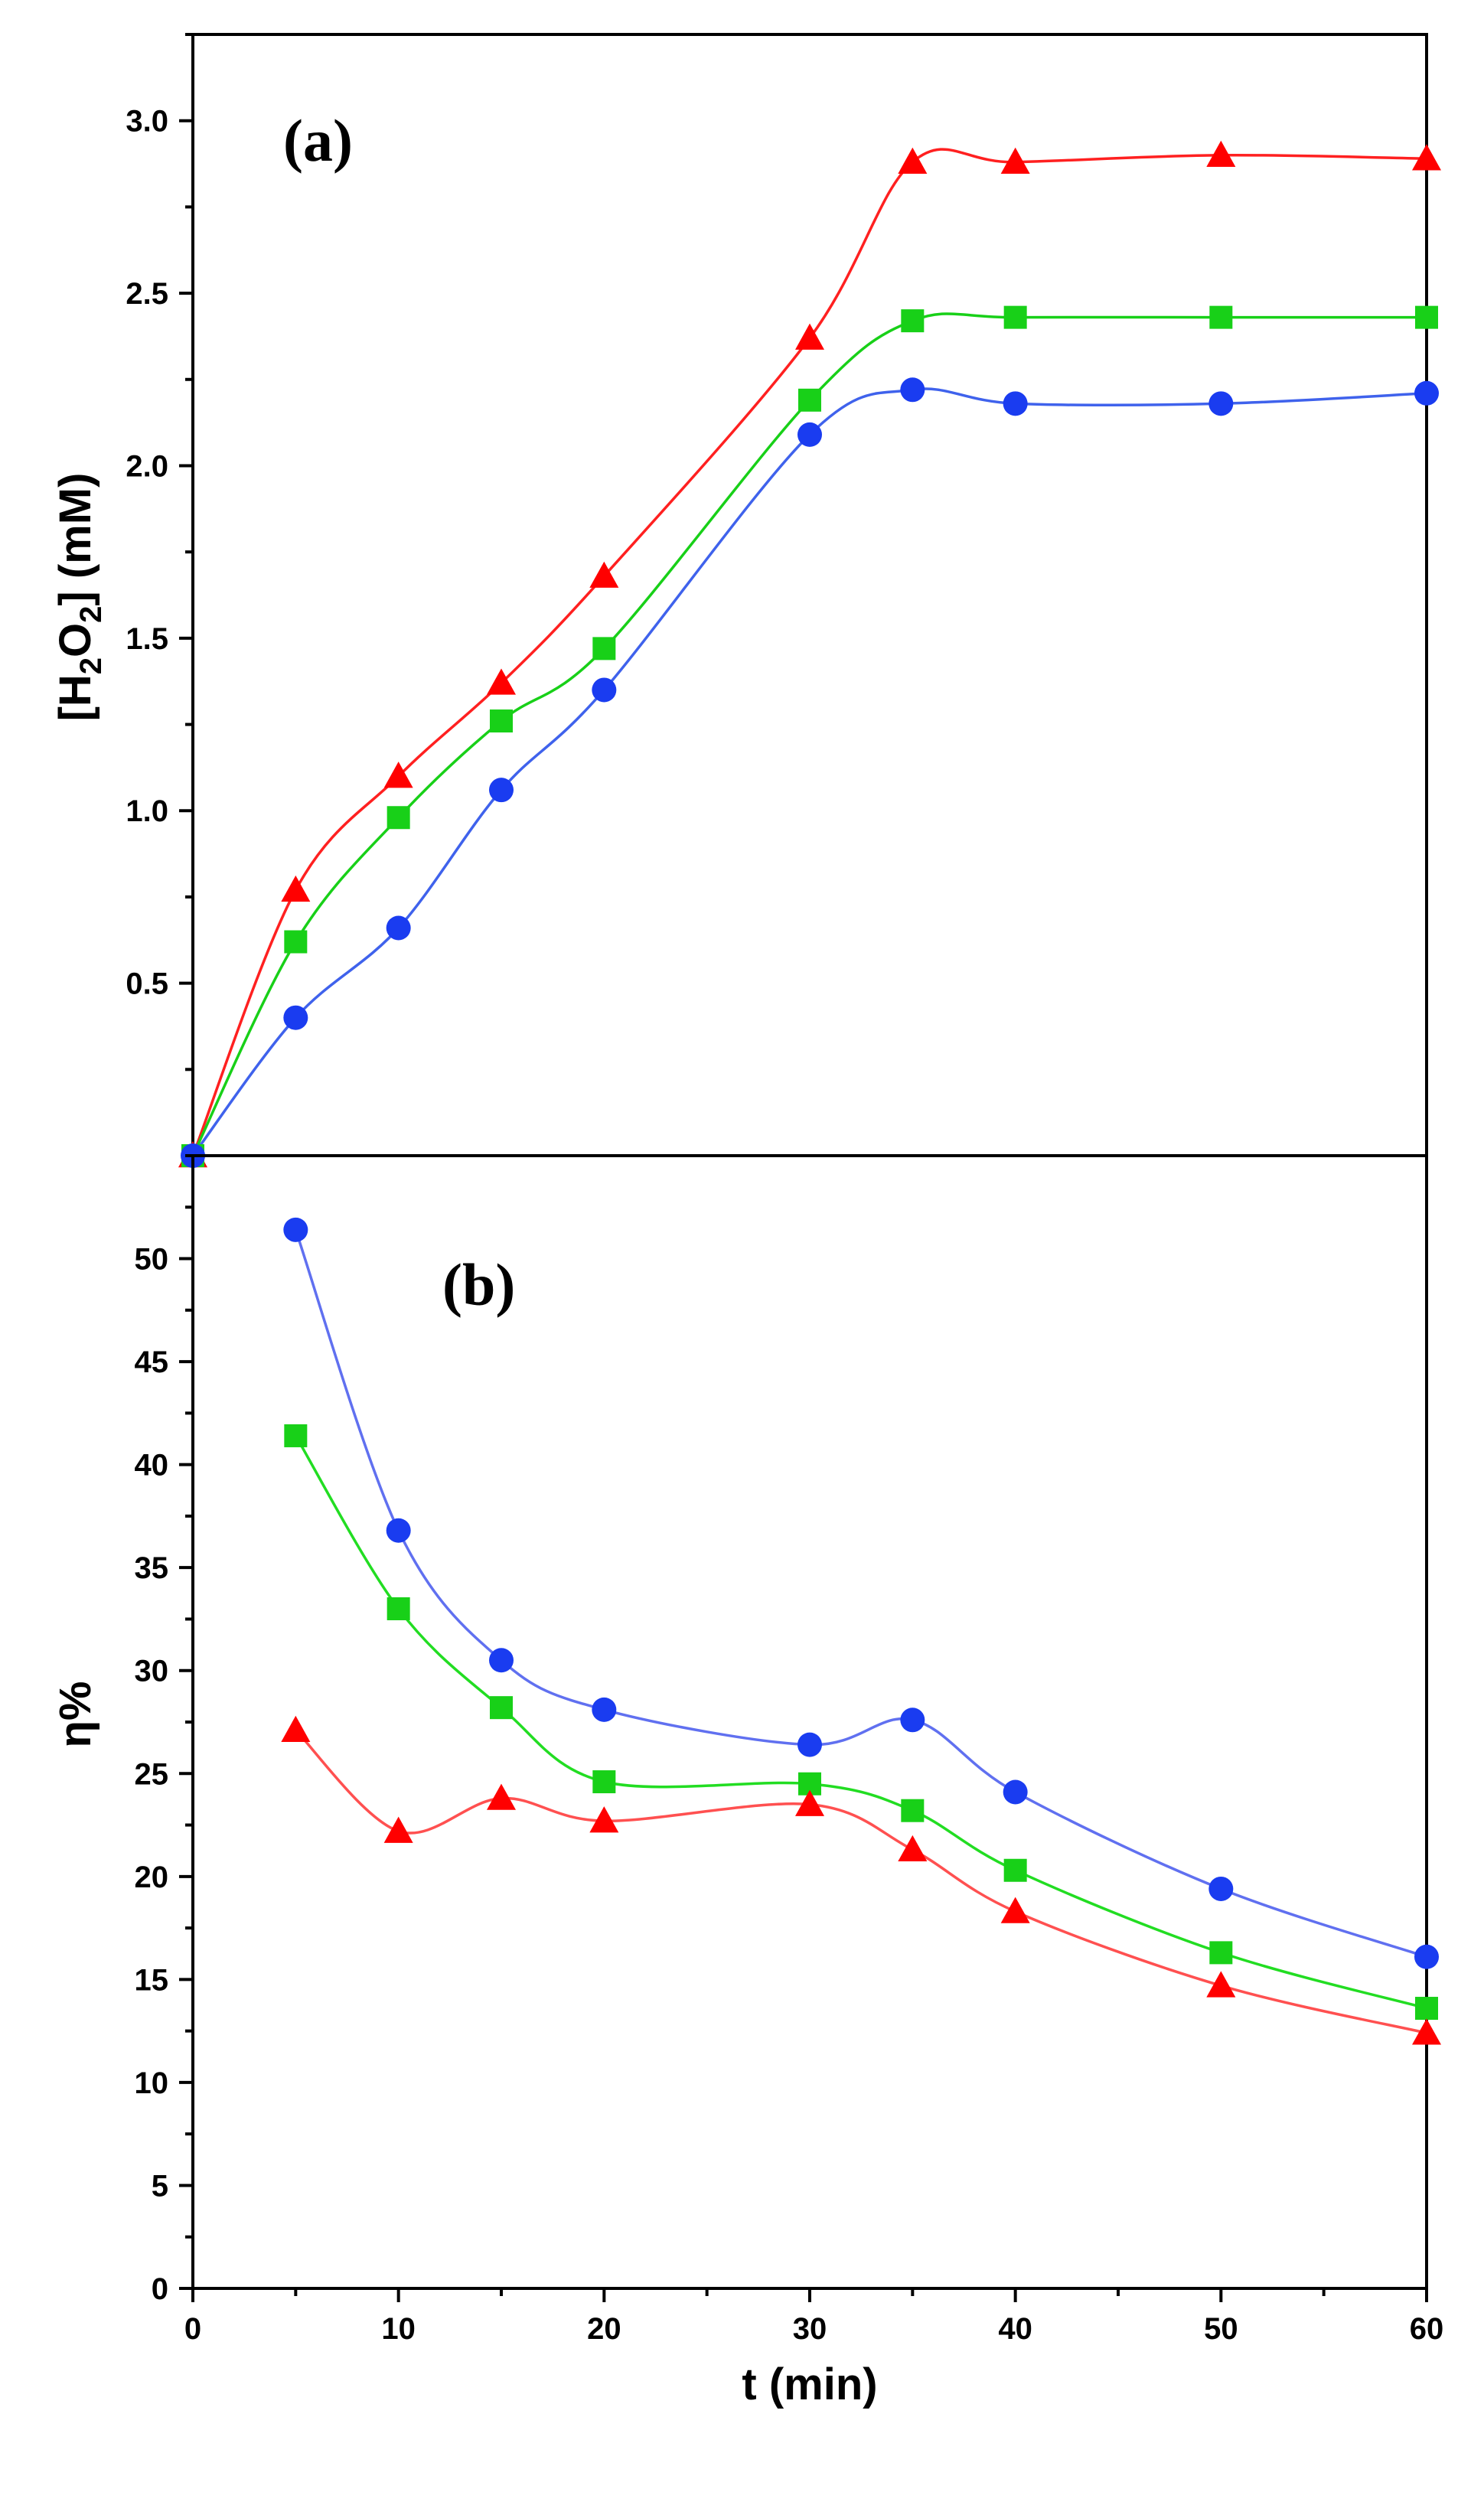 The width and height of the screenshot is (1484, 2505). What do you see at coordinates (809, 2385) in the screenshot?
I see `x-axis-title: t (min)` at bounding box center [809, 2385].